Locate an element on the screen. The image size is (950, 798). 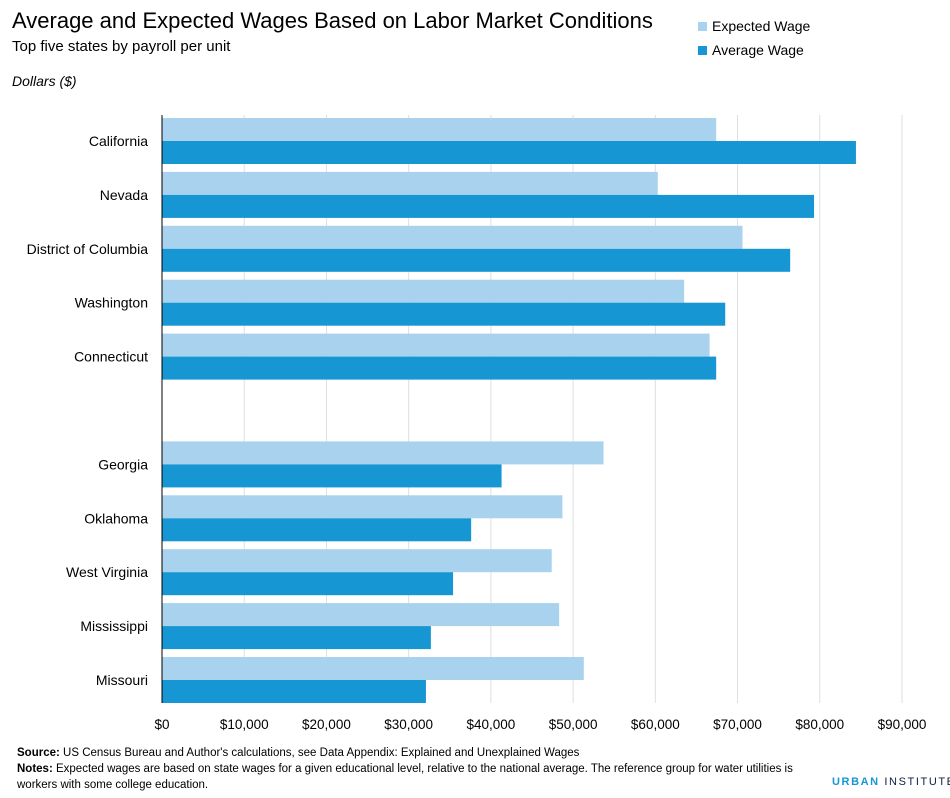
x-tick-label-5: $50,000 is located at coordinates (573, 724).